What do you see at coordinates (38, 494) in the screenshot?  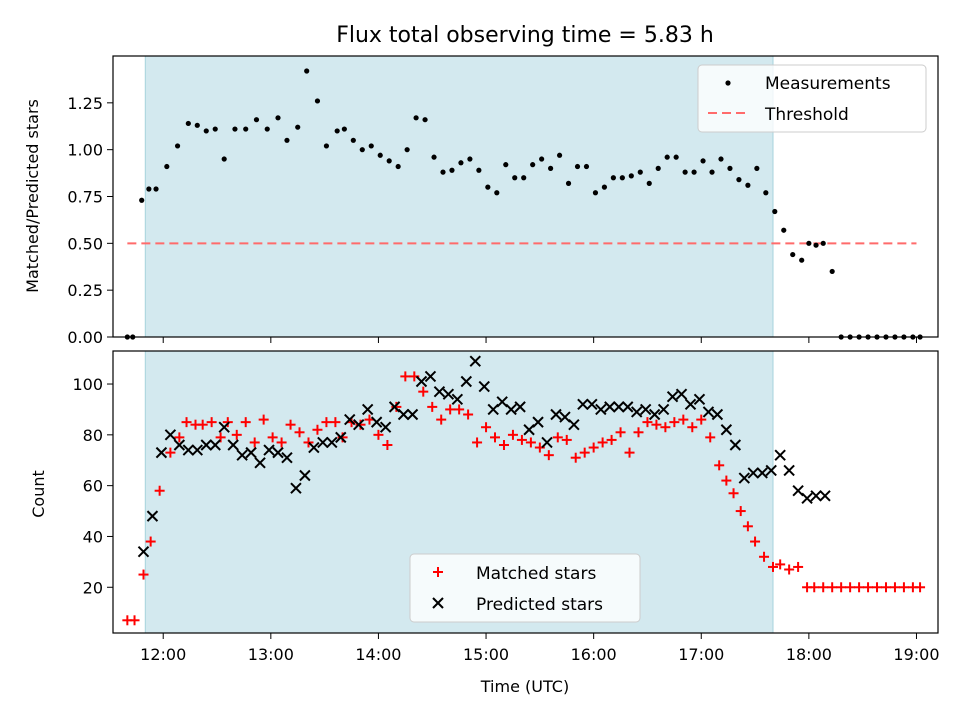 I see `bottom-y-axis-label: Count` at bounding box center [38, 494].